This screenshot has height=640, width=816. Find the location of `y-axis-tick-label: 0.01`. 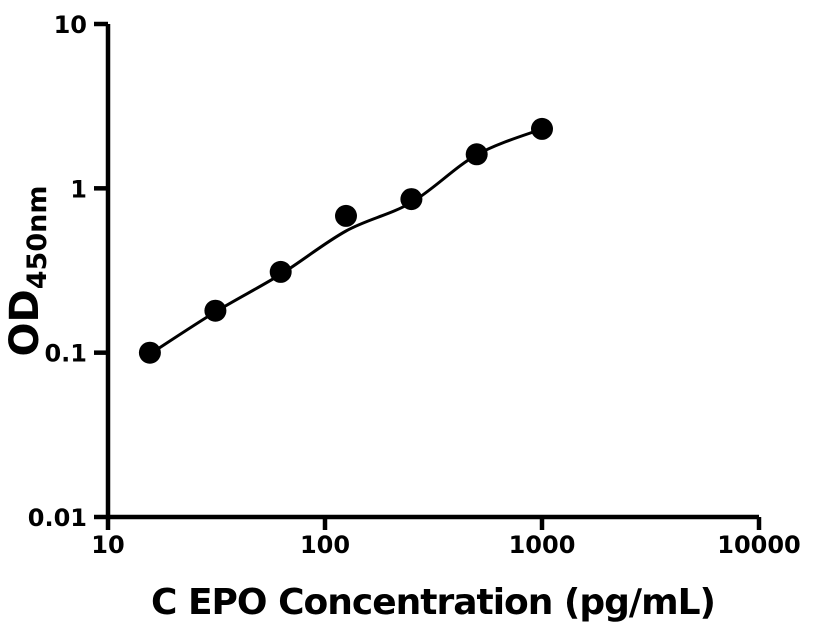

y-axis-tick-label: 0.01 is located at coordinates (57, 518).